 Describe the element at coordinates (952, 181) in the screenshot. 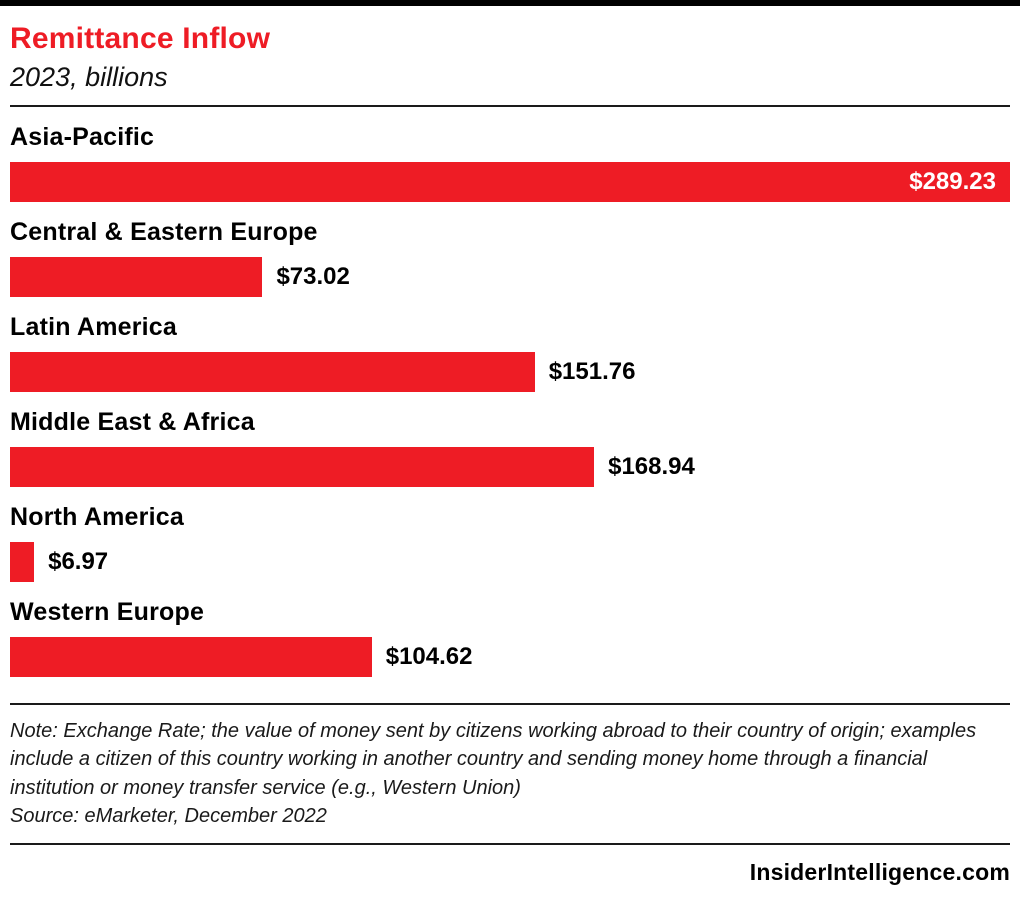

I see `value-label: $289.23` at that location.